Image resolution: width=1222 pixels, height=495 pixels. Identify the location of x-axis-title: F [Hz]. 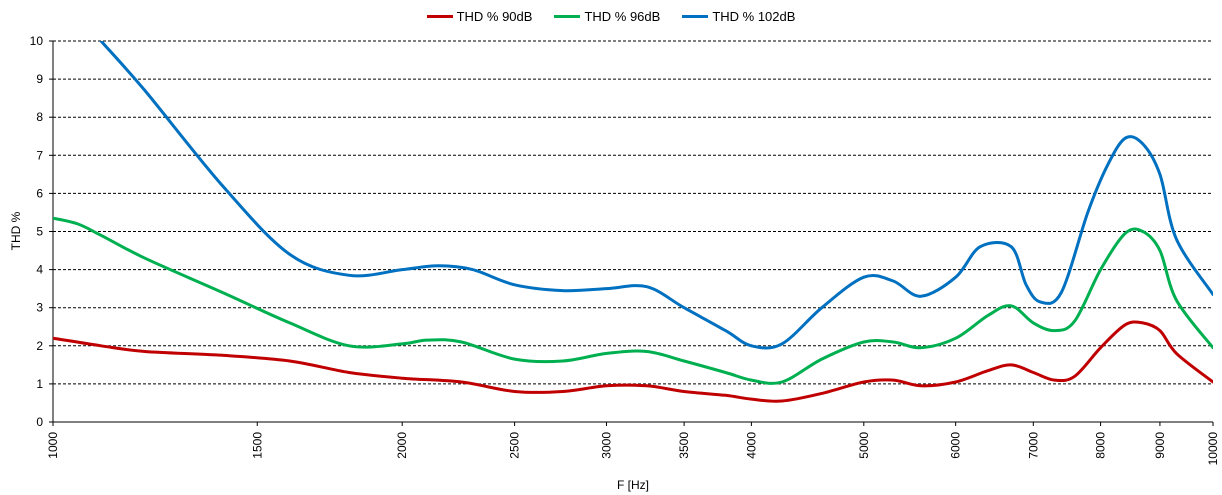
(633, 485).